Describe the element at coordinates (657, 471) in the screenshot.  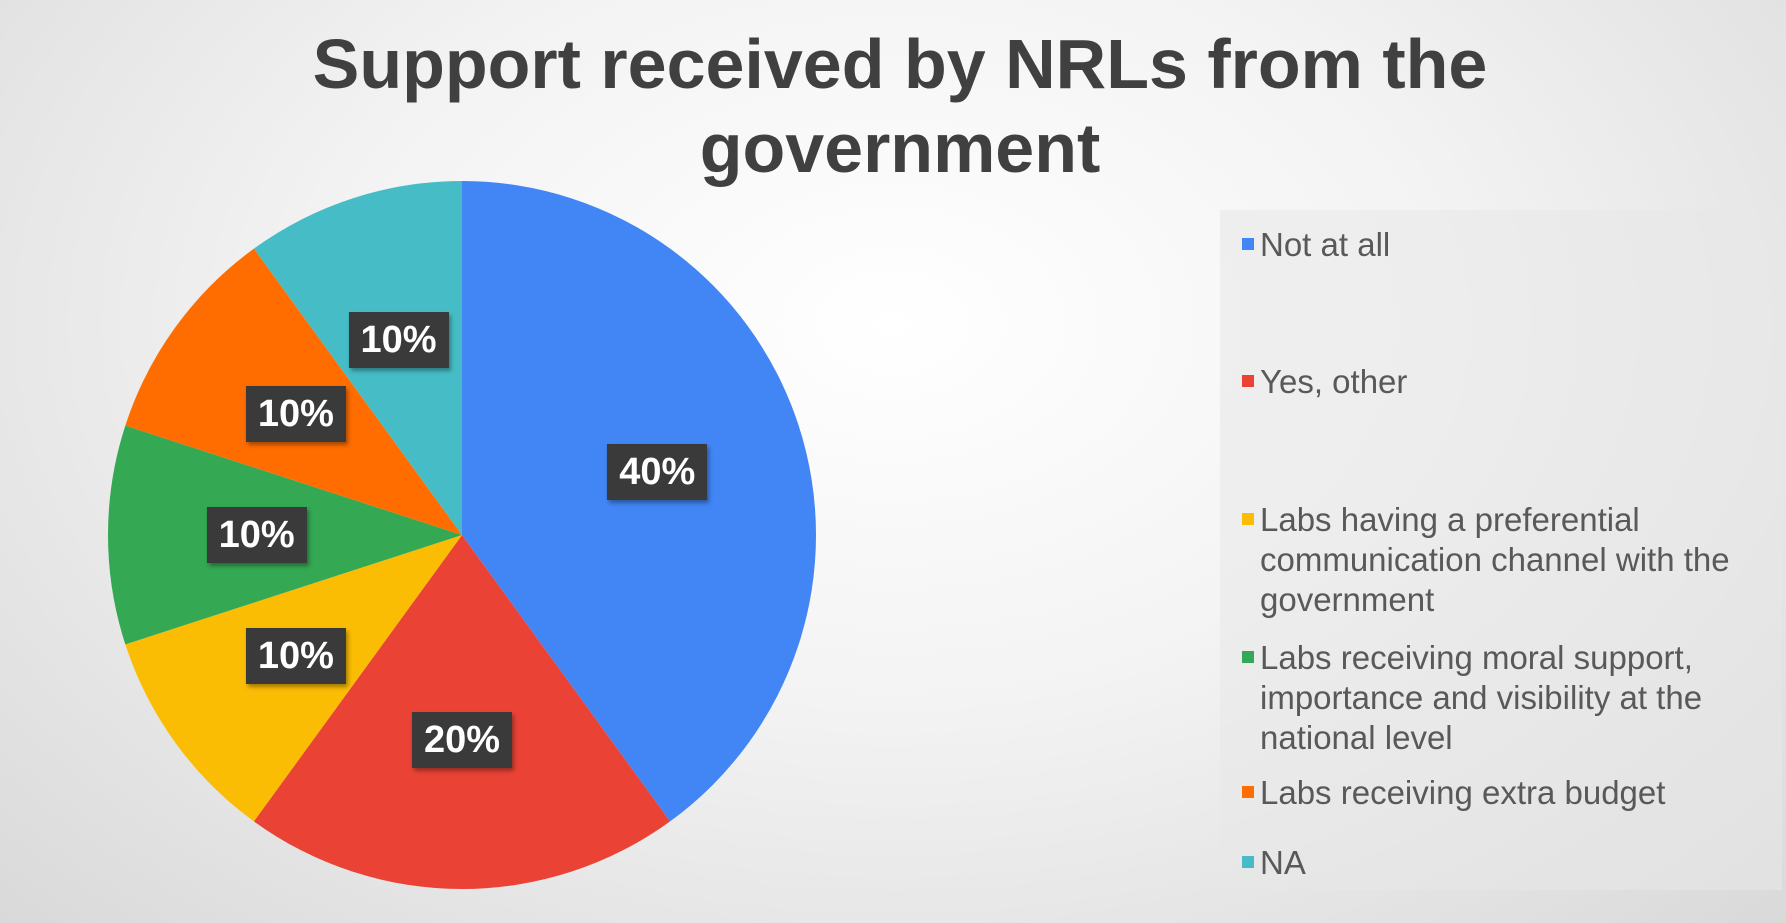
I see `pie-data-label: 40%` at that location.